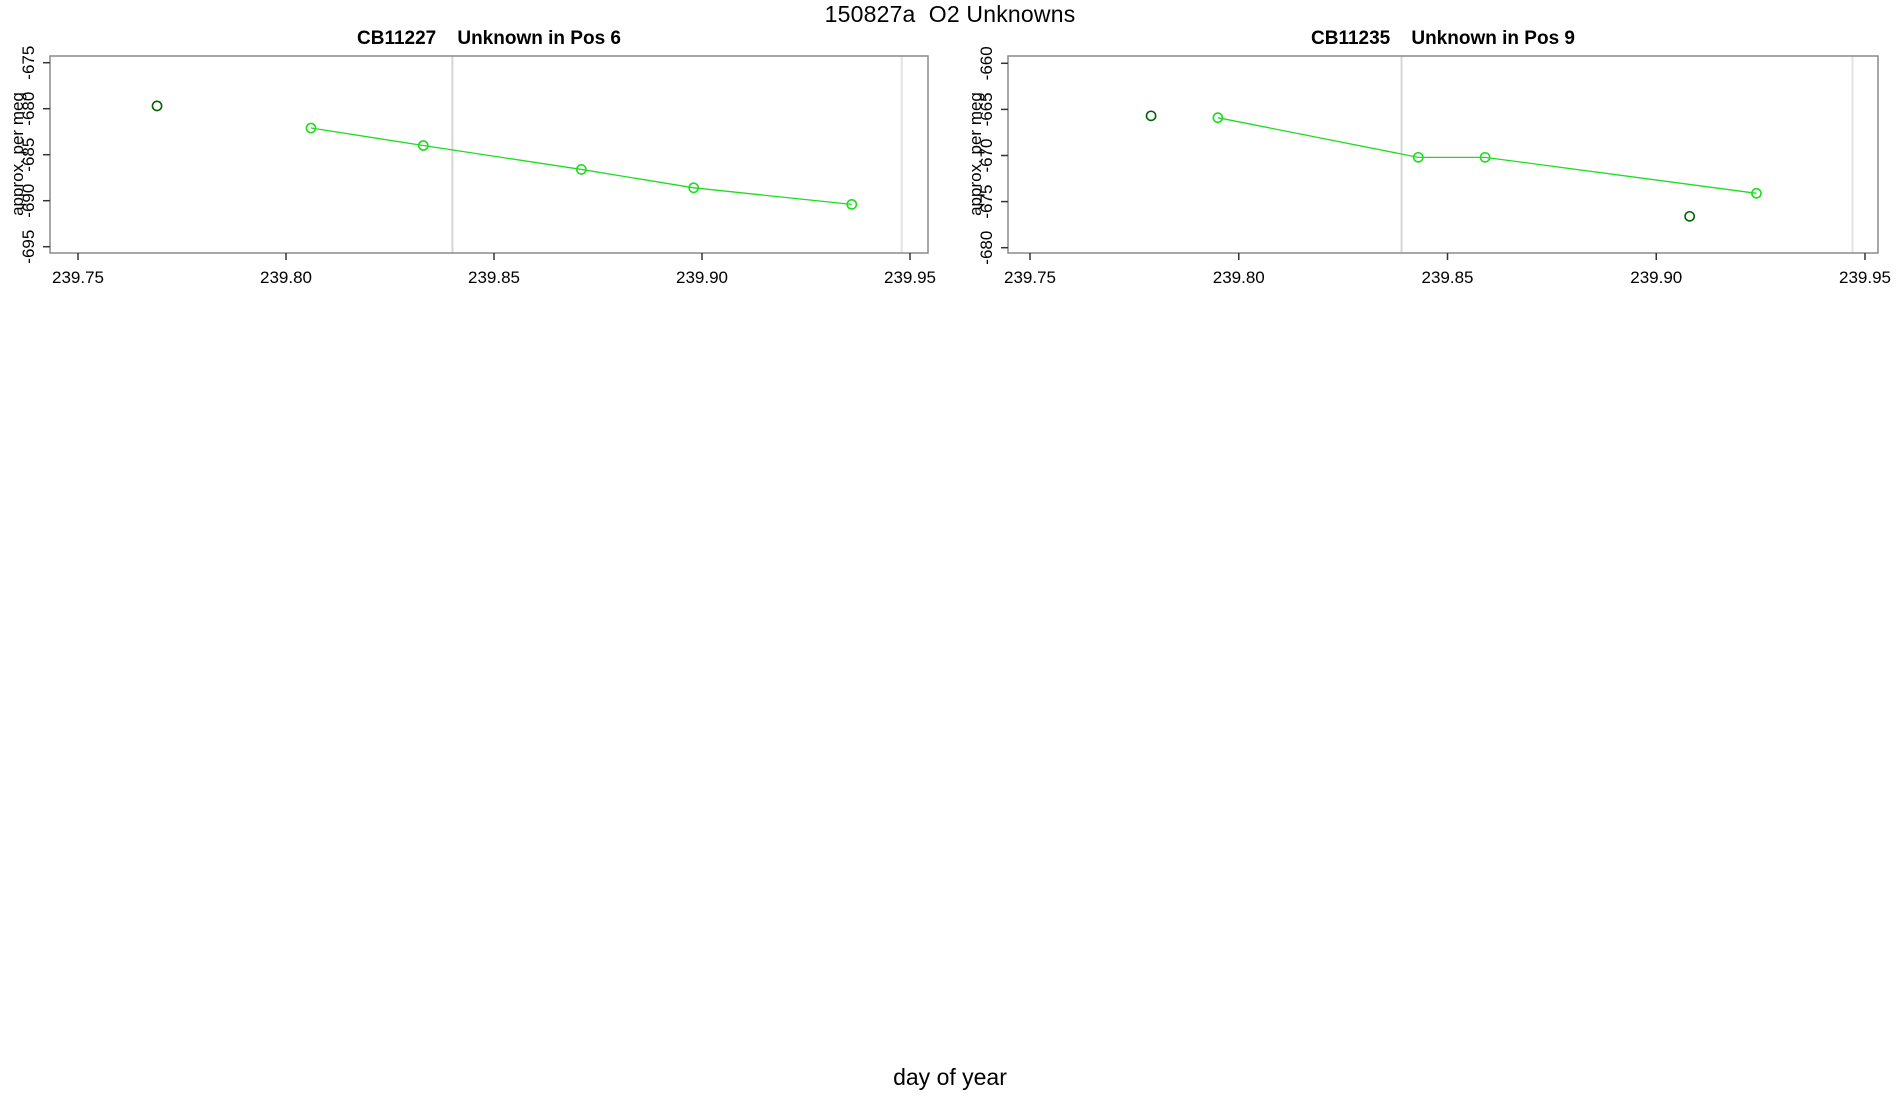 The width and height of the screenshot is (1900, 1100). Describe the element at coordinates (28, 247) in the screenshot. I see `y-tick-label: -695` at that location.